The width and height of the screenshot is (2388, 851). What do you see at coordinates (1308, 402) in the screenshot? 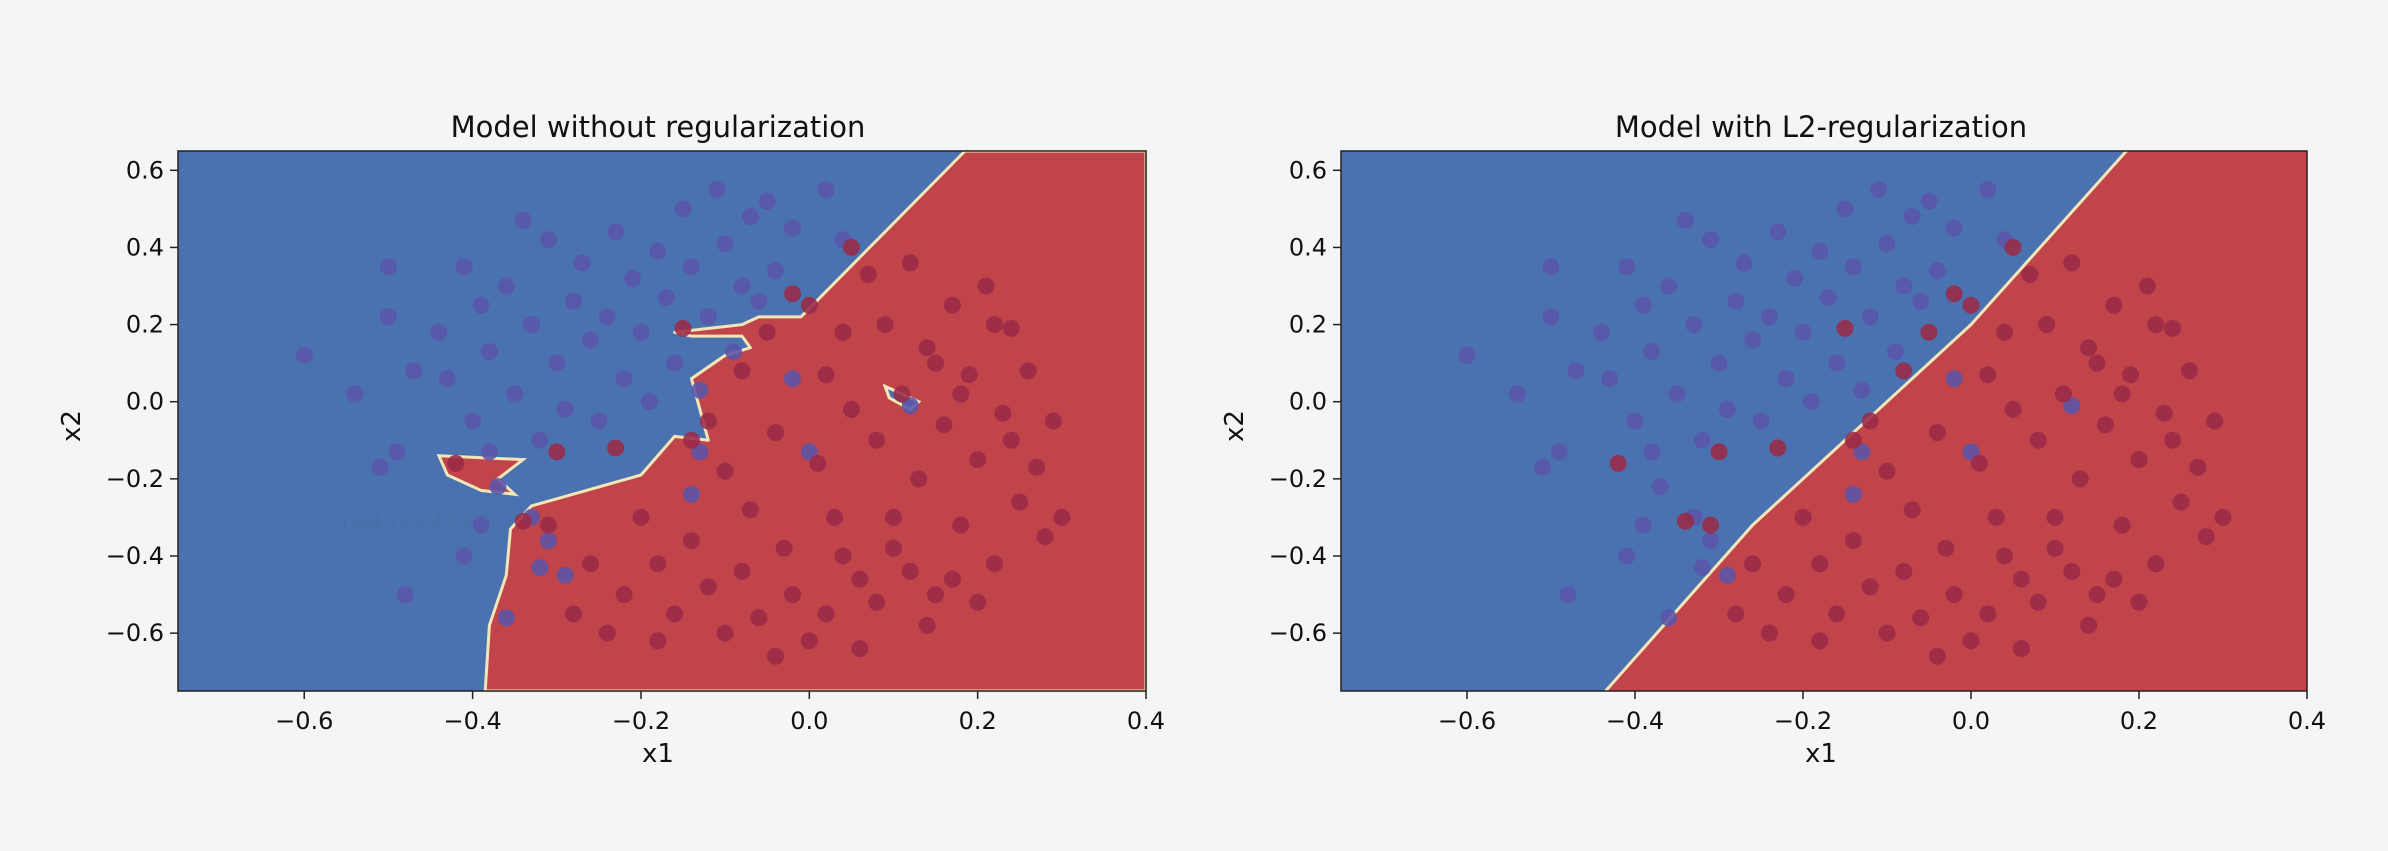
I see `y-tick-label: 0.0` at bounding box center [1308, 402].